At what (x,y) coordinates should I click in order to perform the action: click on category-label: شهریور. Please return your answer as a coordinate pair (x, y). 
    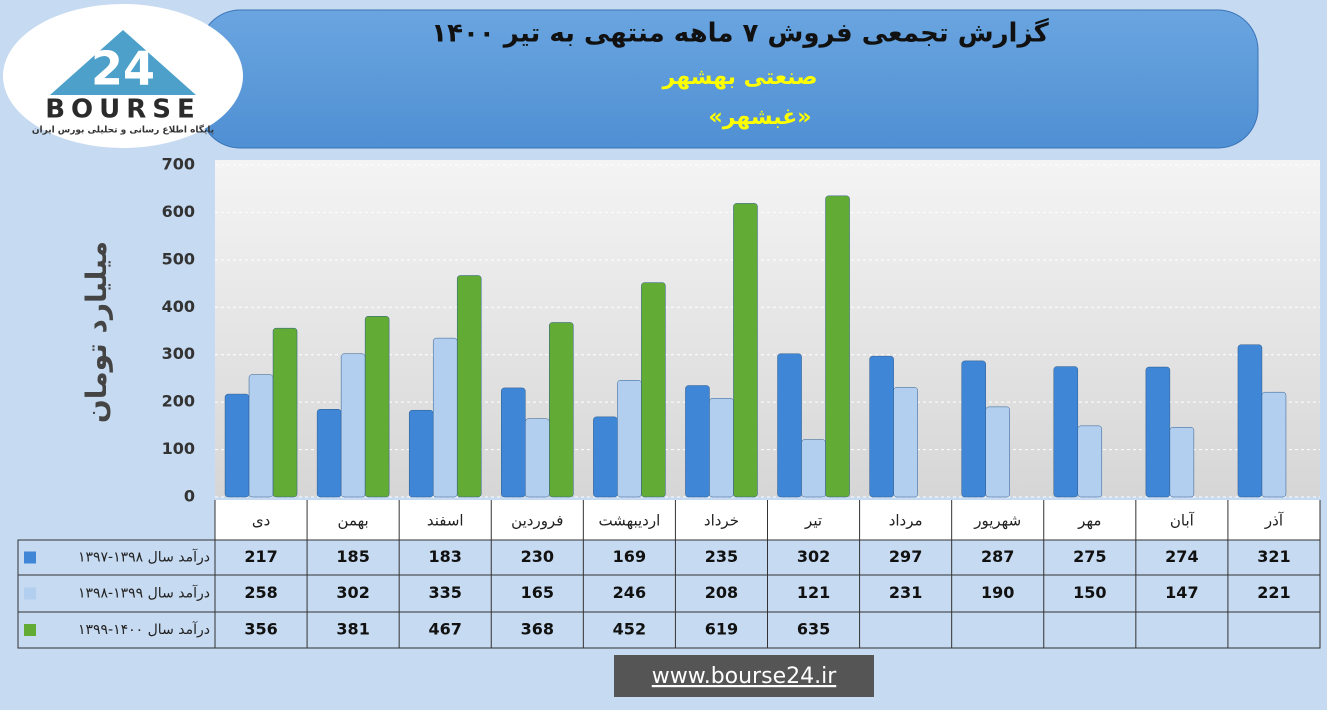
    Looking at the image, I should click on (997, 521).